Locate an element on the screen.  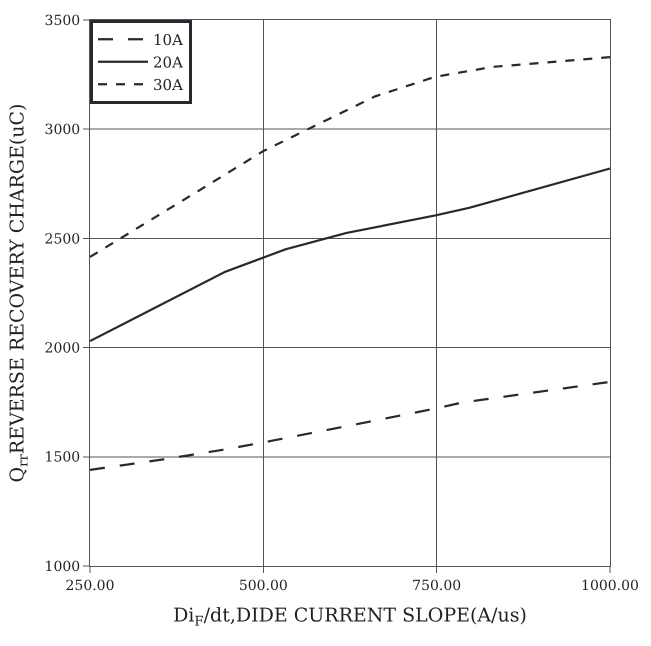
x-tick-label: 500.00 is located at coordinates (263, 586).